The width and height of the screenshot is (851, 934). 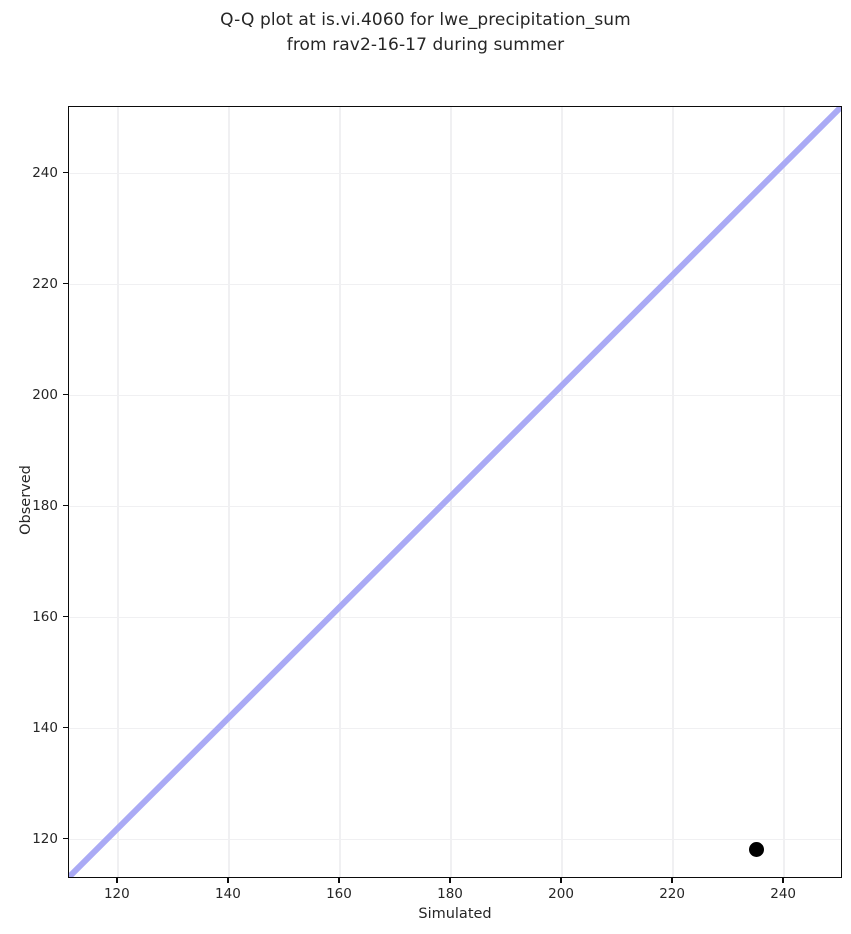 What do you see at coordinates (45, 394) in the screenshot?
I see `y-tick-label: 200` at bounding box center [45, 394].